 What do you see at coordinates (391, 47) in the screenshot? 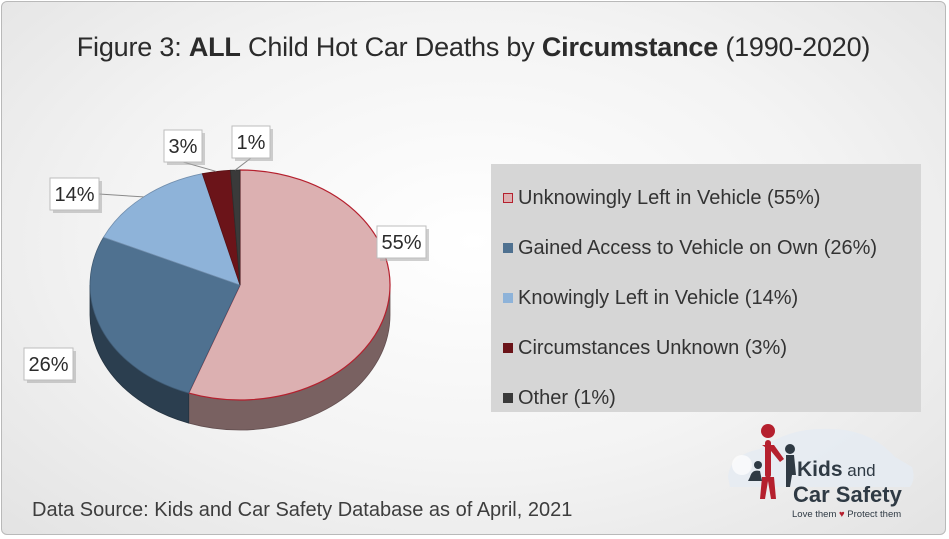
I see `title-middle: Child Hot Car Deaths by` at bounding box center [391, 47].